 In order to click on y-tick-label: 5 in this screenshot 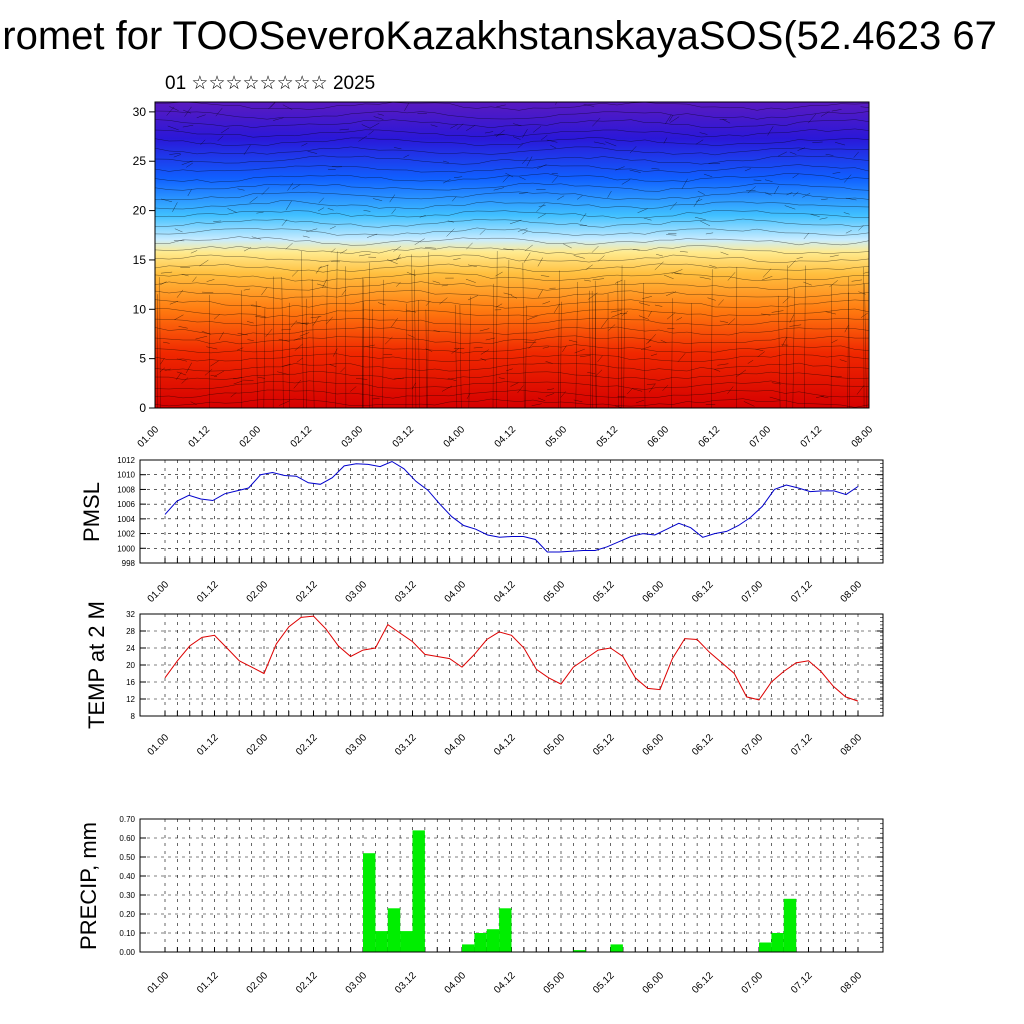, I will do `click(142, 359)`.